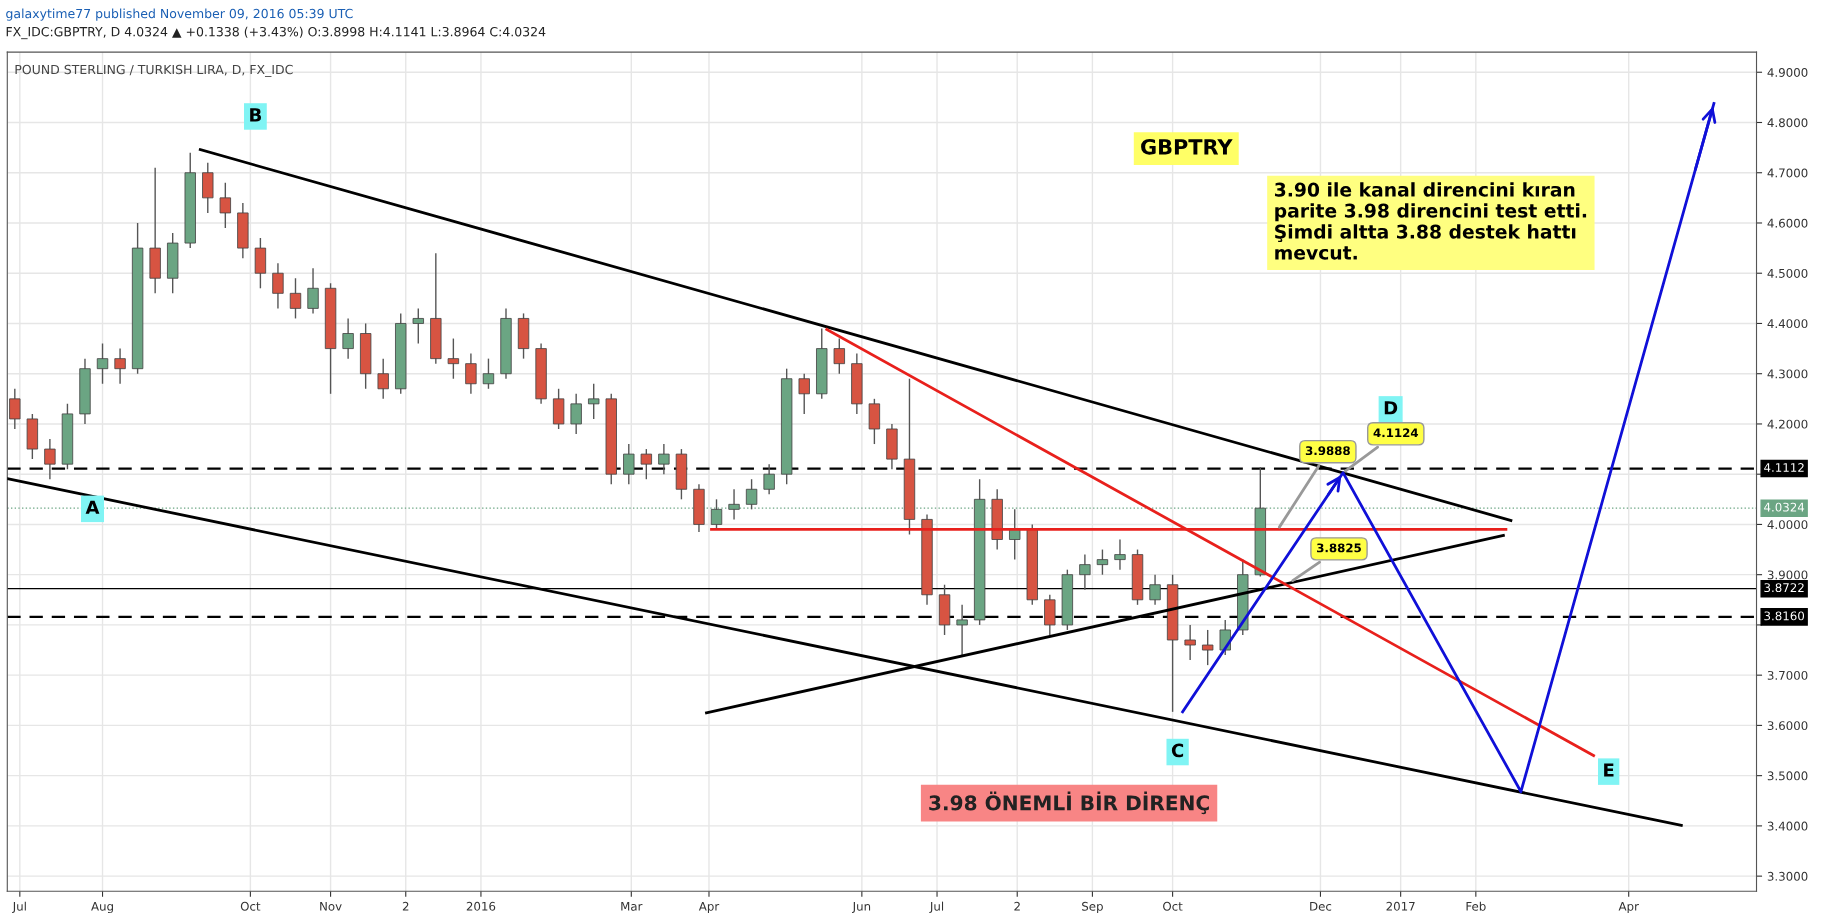 Image resolution: width=1824 pixels, height=915 pixels. I want to click on y-tick-label: 4.3000, so click(1787, 374).